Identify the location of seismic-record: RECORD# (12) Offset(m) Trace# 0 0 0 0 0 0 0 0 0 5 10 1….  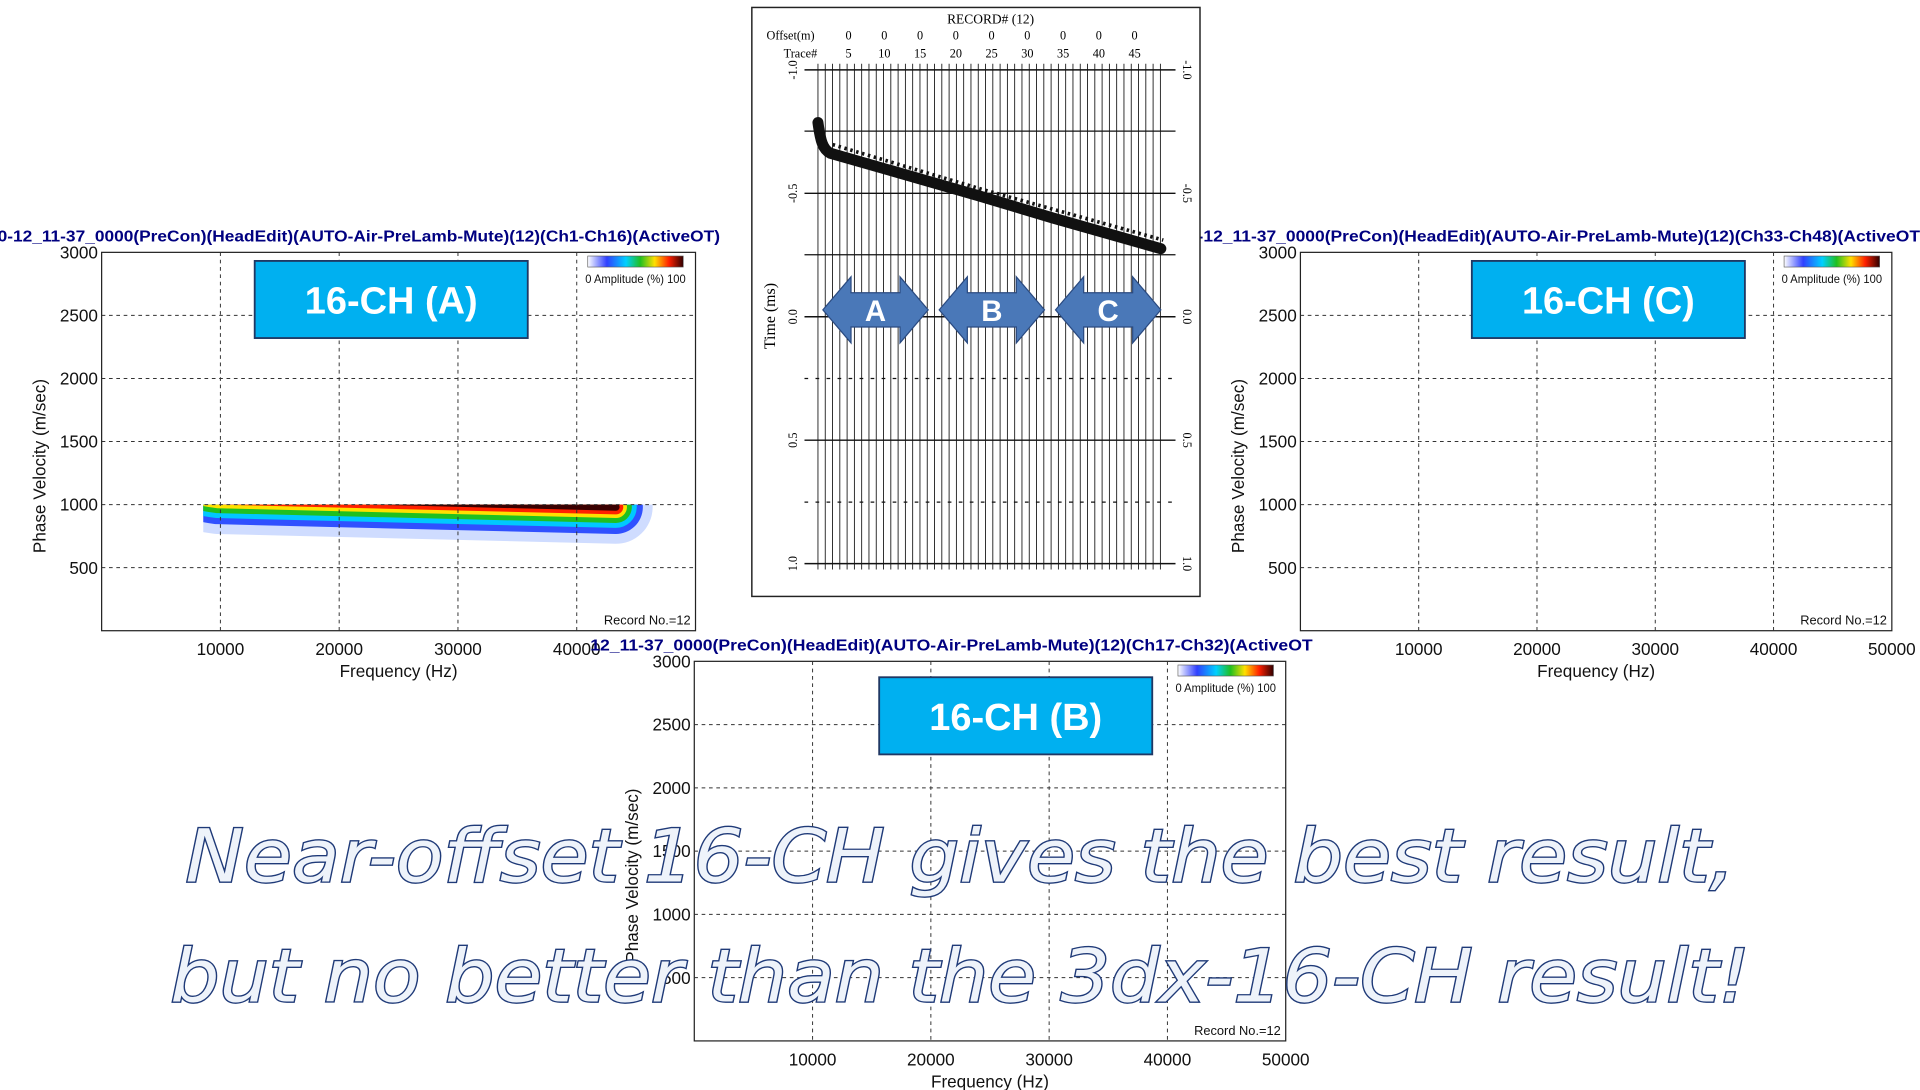
(976, 302).